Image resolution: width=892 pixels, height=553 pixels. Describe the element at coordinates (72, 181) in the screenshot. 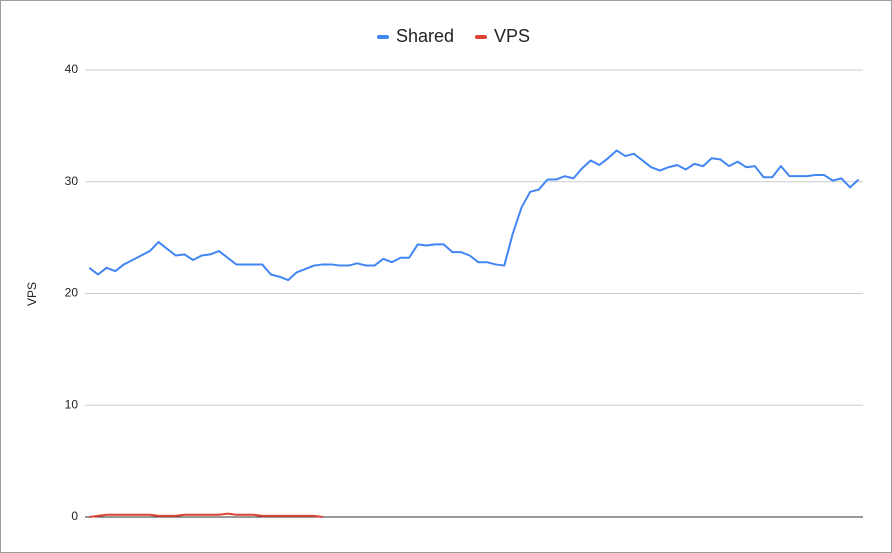

I see `y-tick-label: 30` at that location.